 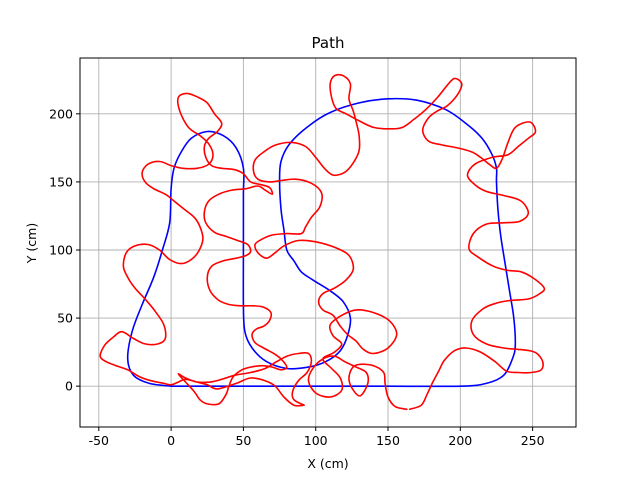 What do you see at coordinates (328, 43) in the screenshot?
I see `chart-title: Path` at bounding box center [328, 43].